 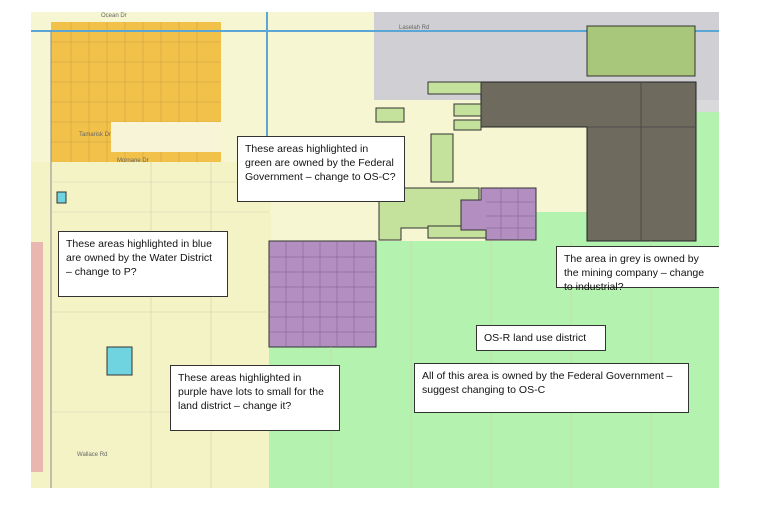 What do you see at coordinates (37, 357) in the screenshot?
I see `left-channel` at bounding box center [37, 357].